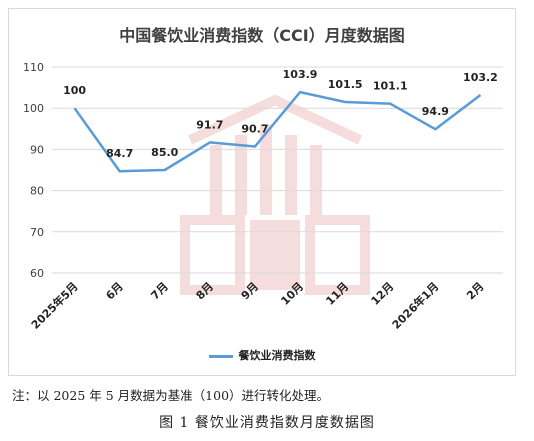 The width and height of the screenshot is (534, 441). Describe the element at coordinates (209, 124) in the screenshot. I see `data-label: 91.7` at that location.